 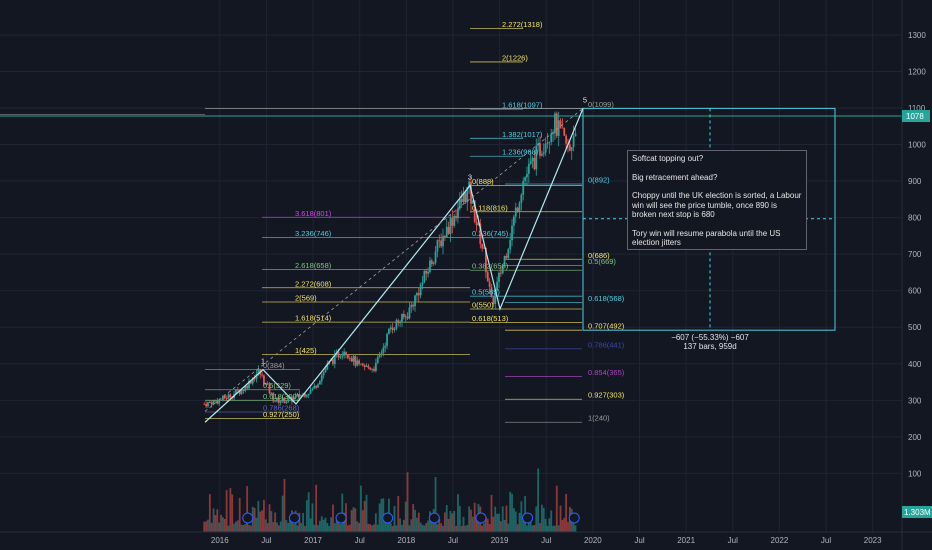 I want to click on fib-level-label: 0.786(268), so click(x=281, y=408).